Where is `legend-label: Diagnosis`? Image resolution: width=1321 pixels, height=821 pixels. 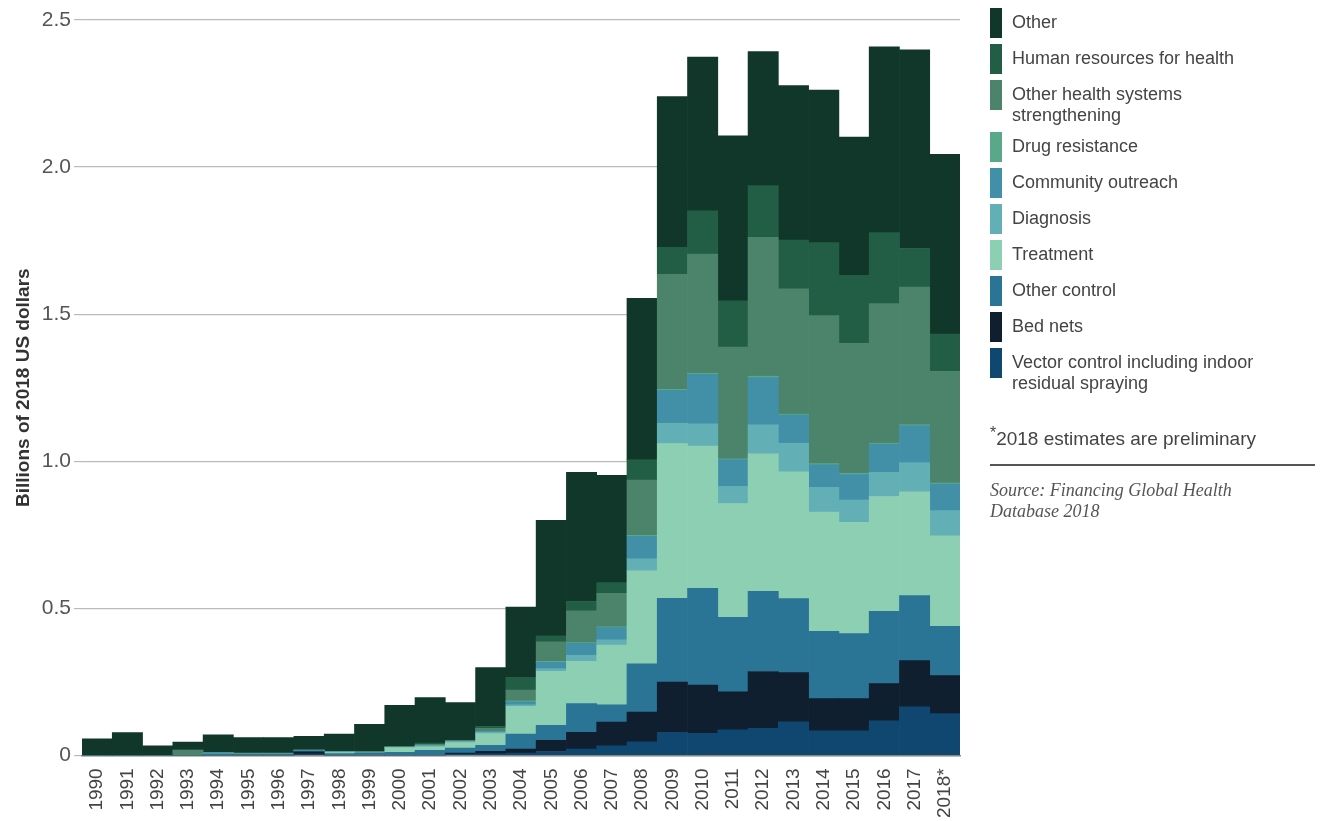 legend-label: Diagnosis is located at coordinates (1052, 218).